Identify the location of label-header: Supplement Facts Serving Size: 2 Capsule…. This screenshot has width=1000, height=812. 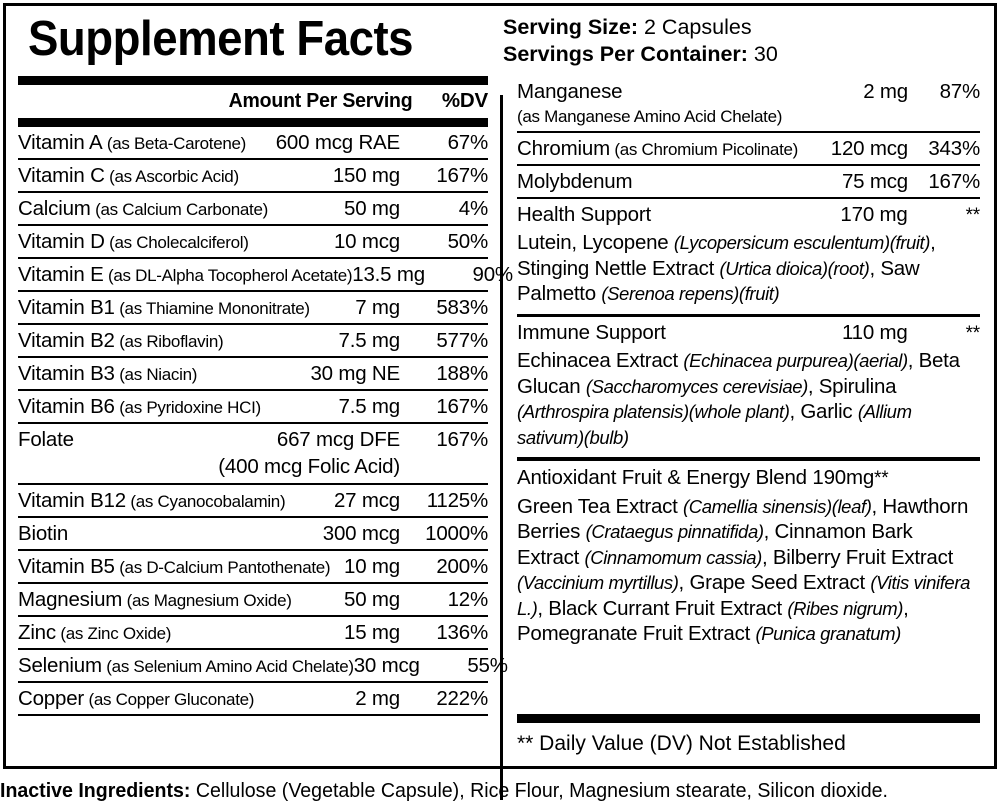
(500, 41).